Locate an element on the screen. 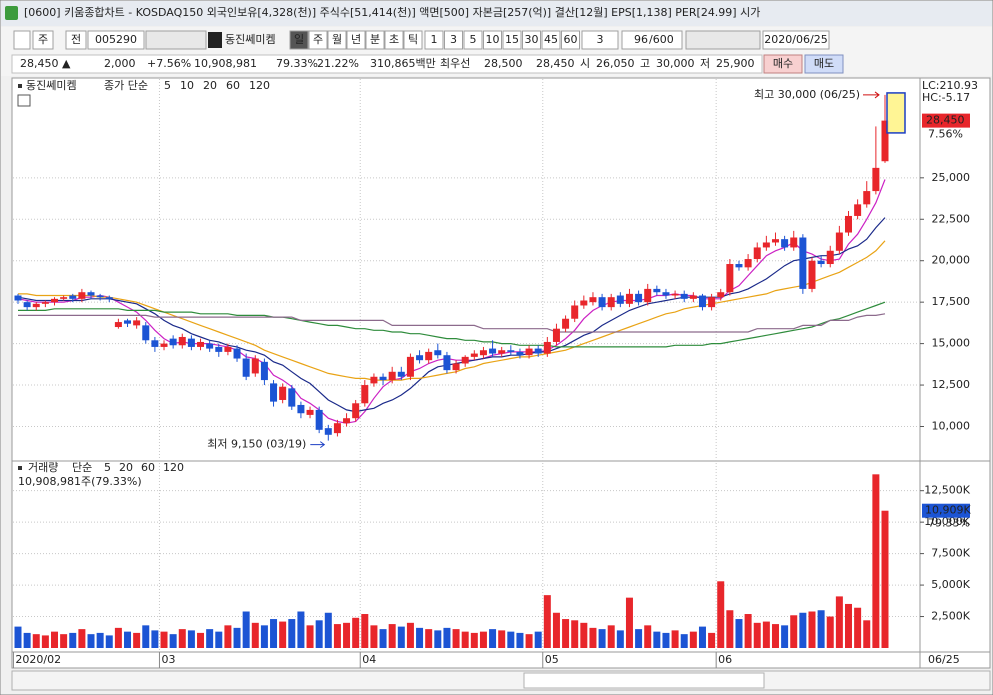  high-arrow is located at coordinates (871, 95).